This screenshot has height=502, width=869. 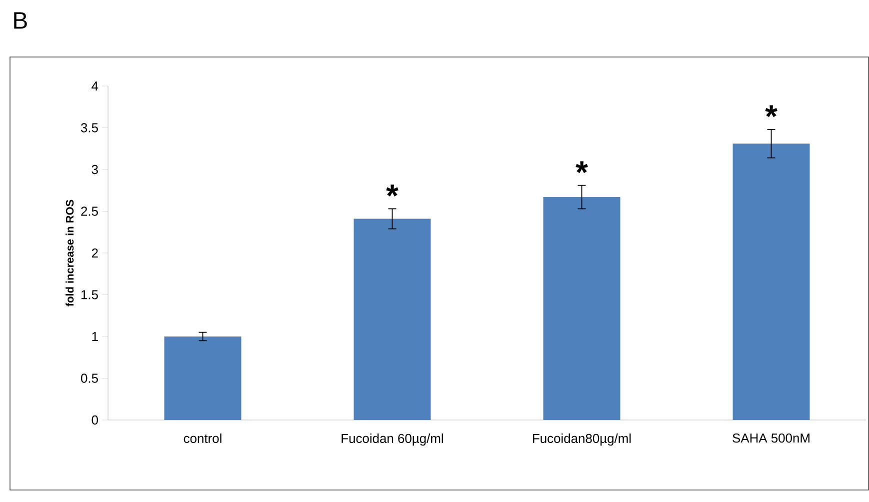 What do you see at coordinates (70, 253) in the screenshot?
I see `y-axis-title: fold increase in ROS` at bounding box center [70, 253].